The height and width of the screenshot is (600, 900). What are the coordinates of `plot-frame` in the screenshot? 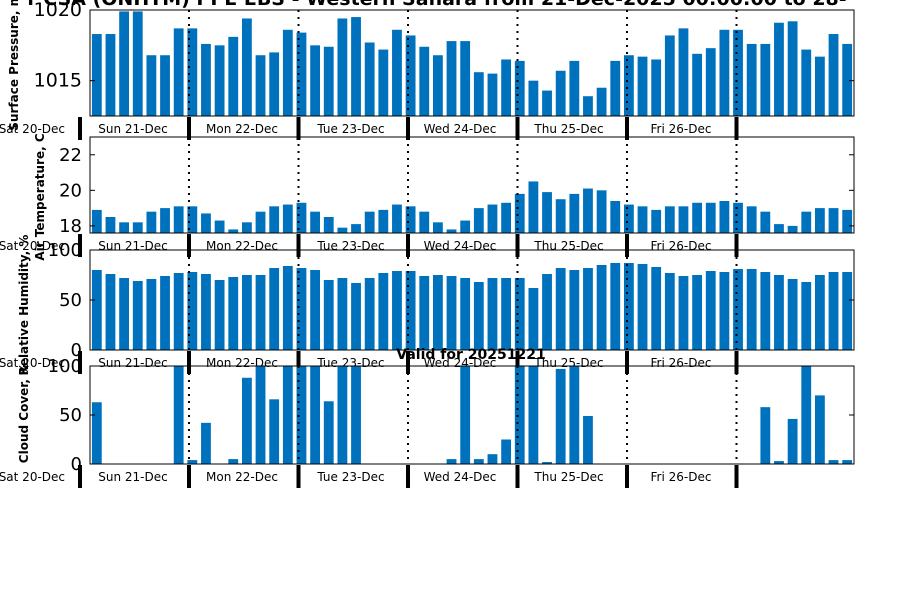 It's located at (472, 185).